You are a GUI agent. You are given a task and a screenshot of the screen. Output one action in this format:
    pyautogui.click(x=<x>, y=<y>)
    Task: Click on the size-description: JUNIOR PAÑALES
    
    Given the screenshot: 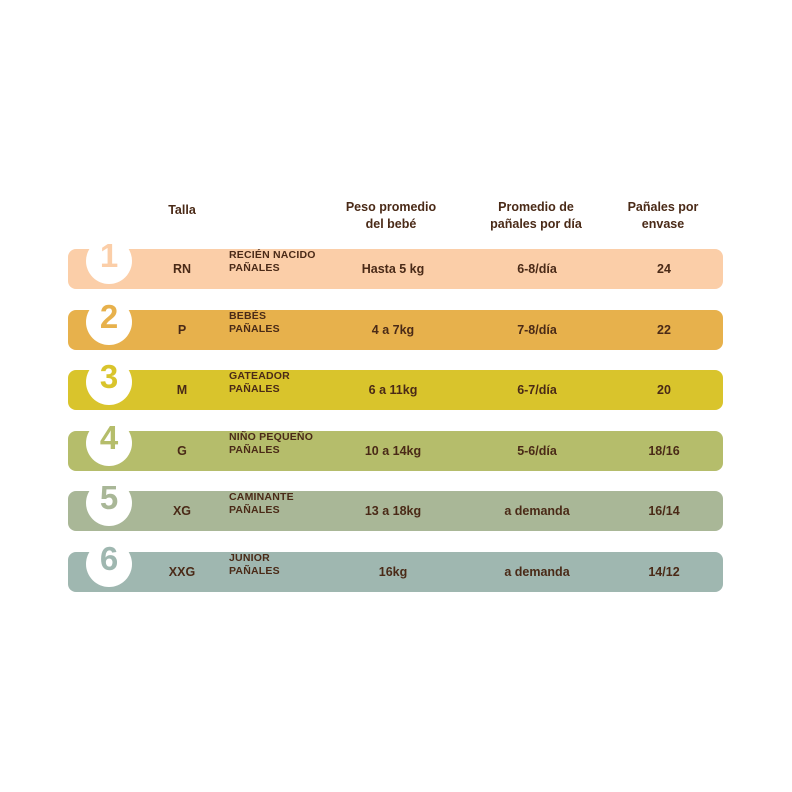 What is the action you would take?
    pyautogui.click(x=284, y=572)
    